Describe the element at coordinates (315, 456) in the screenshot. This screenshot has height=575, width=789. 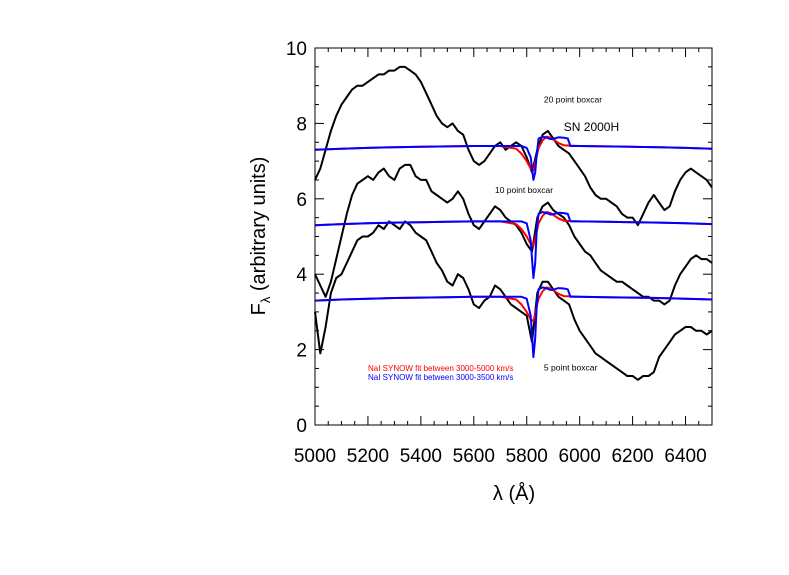
I see `x-tick-label: 5000` at that location.